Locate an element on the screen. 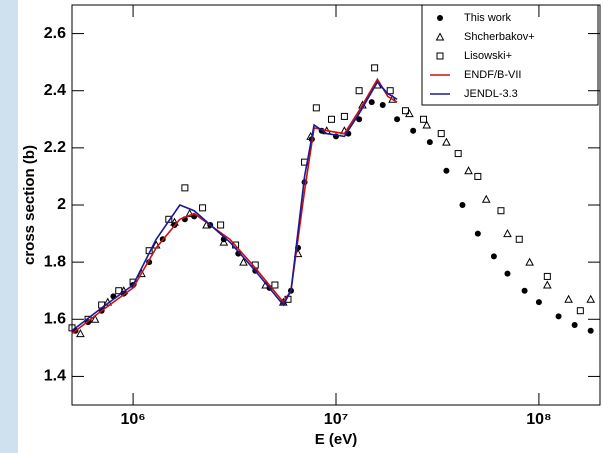 The width and height of the screenshot is (603, 453). y-tick-label: 2.2 is located at coordinates (55, 147).